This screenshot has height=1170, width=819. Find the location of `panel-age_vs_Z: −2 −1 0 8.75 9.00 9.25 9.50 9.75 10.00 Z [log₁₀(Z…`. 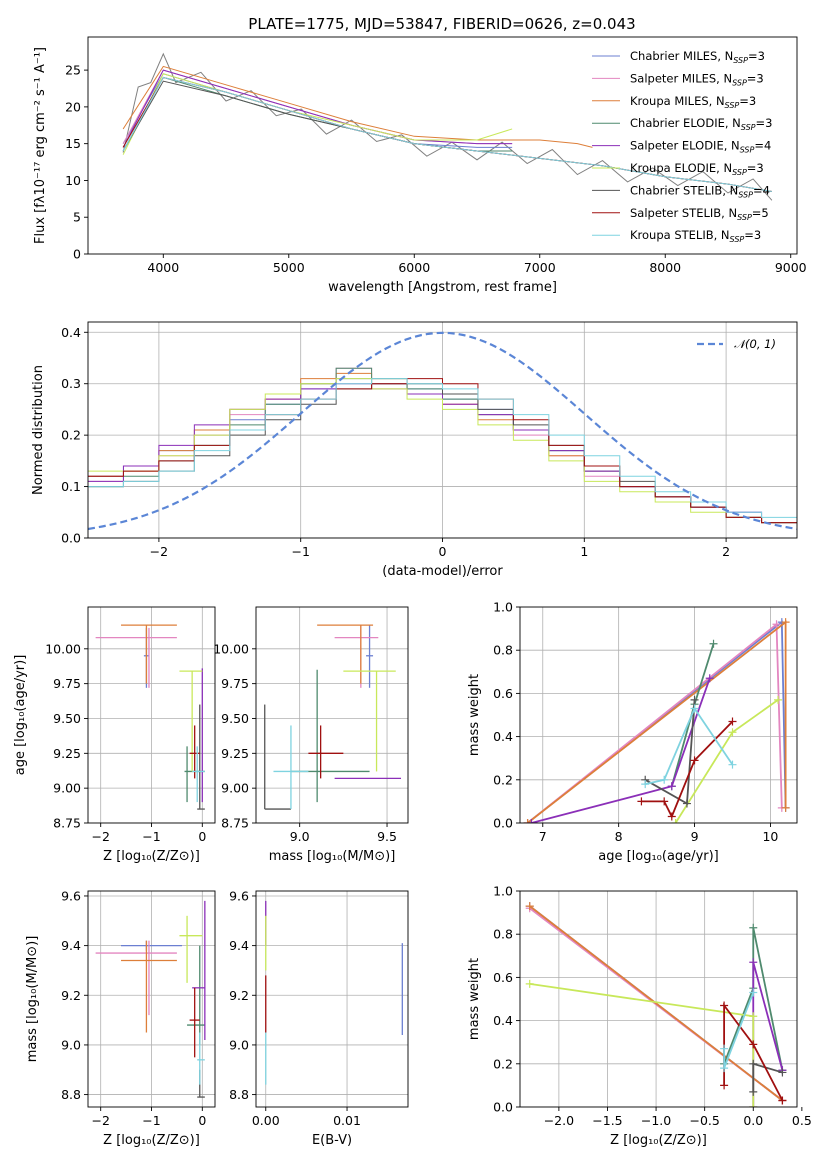

panel-age_vs_Z: −2 −1 0 8.75 9.00 9.25 9.50 9.75 10.00 Z [log₁₀(Z… is located at coordinates (114, 735).